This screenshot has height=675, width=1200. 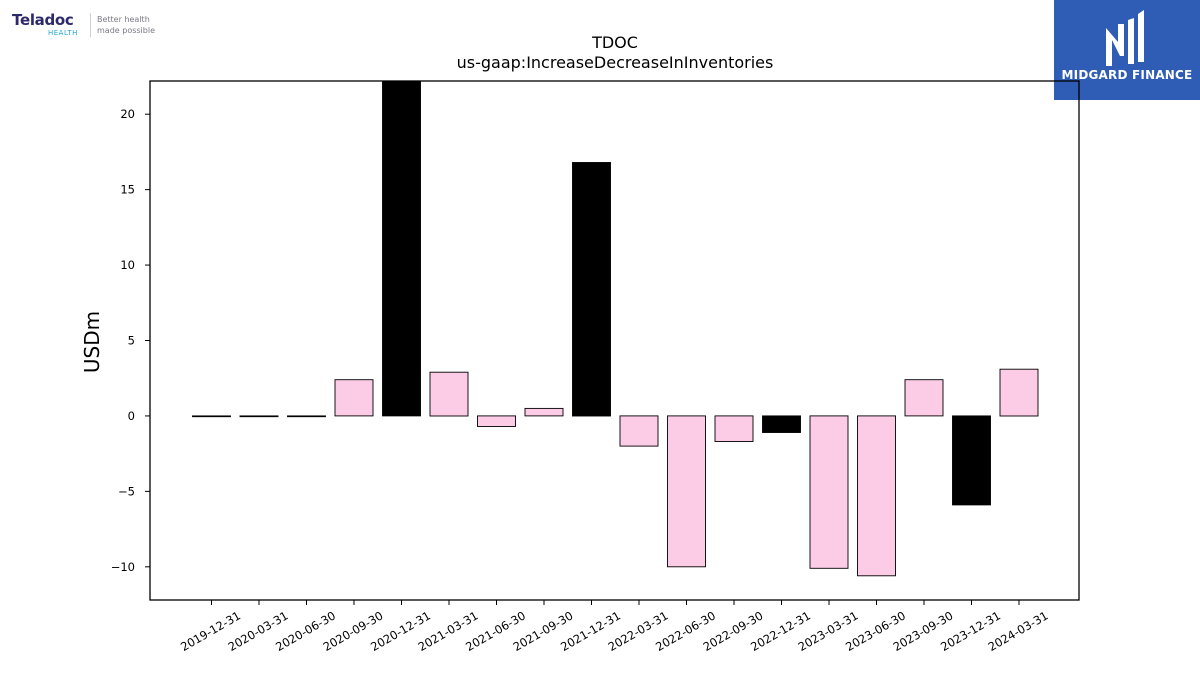 What do you see at coordinates (92, 342) in the screenshot?
I see `y-axis-label: USDm` at bounding box center [92, 342].